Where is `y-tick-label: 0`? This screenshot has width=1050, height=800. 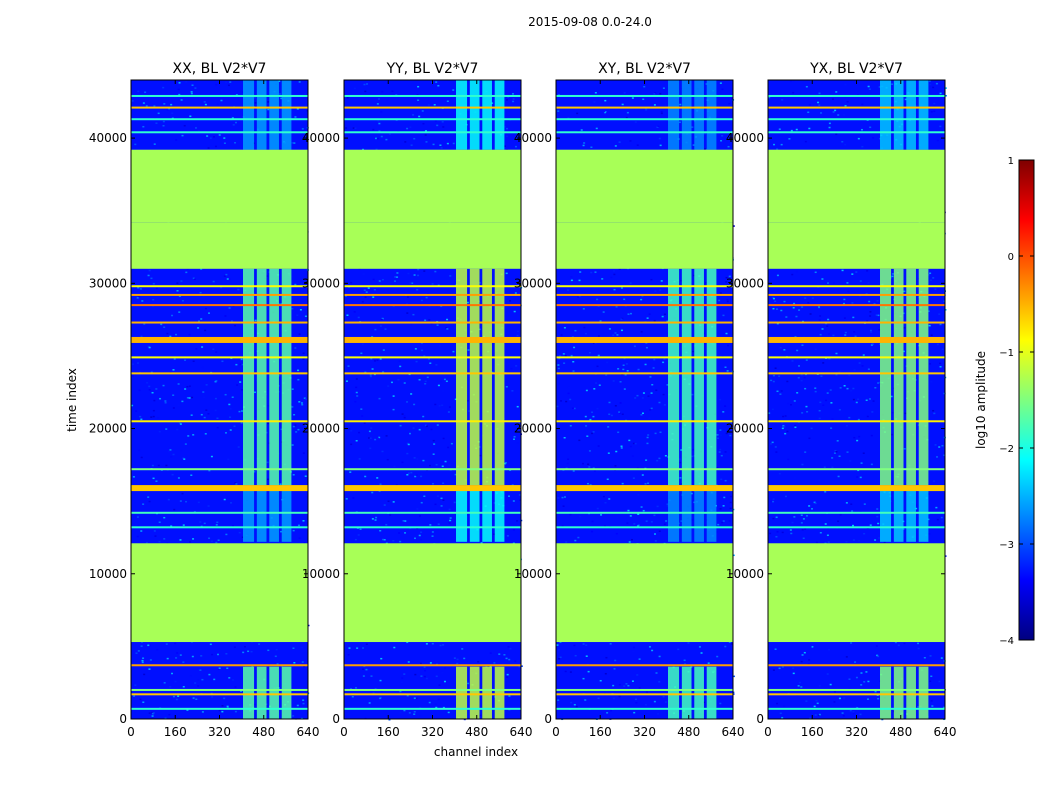 y-tick-label: 0 is located at coordinates (548, 719).